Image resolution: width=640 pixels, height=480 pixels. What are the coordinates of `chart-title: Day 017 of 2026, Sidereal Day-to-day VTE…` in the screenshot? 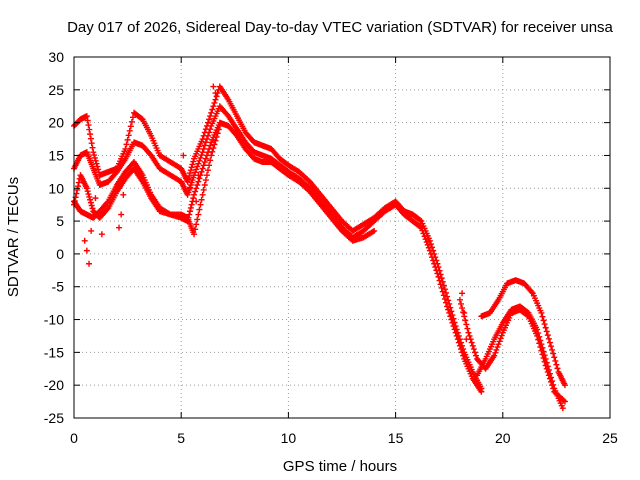 It's located at (340, 27).